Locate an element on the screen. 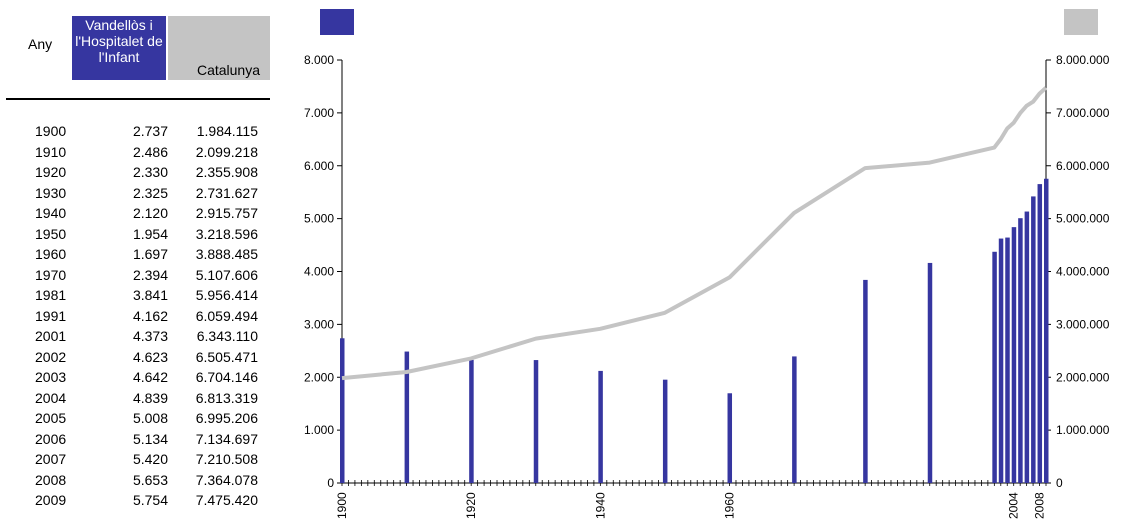 Image resolution: width=1126 pixels, height=526 pixels. region-value-cell: 7.134.697 is located at coordinates (226, 438).